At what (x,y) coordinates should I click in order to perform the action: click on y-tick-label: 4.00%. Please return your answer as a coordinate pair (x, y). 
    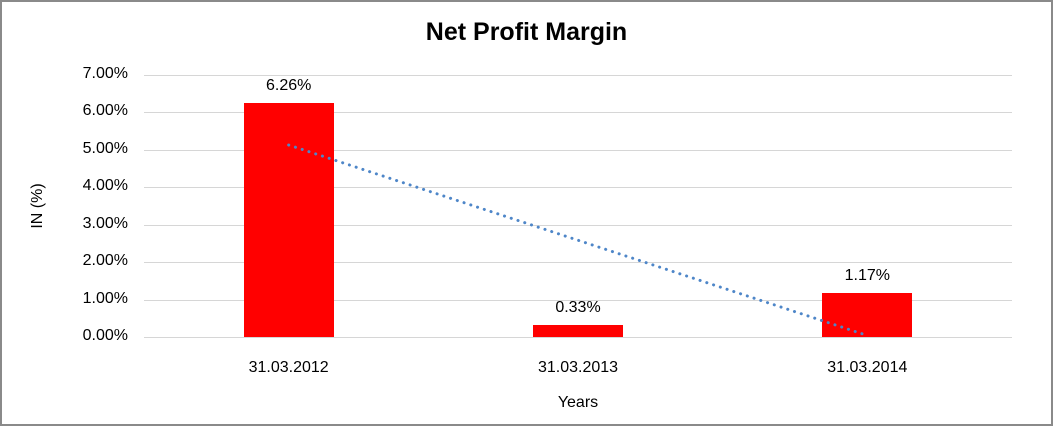
    Looking at the image, I should click on (105, 186).